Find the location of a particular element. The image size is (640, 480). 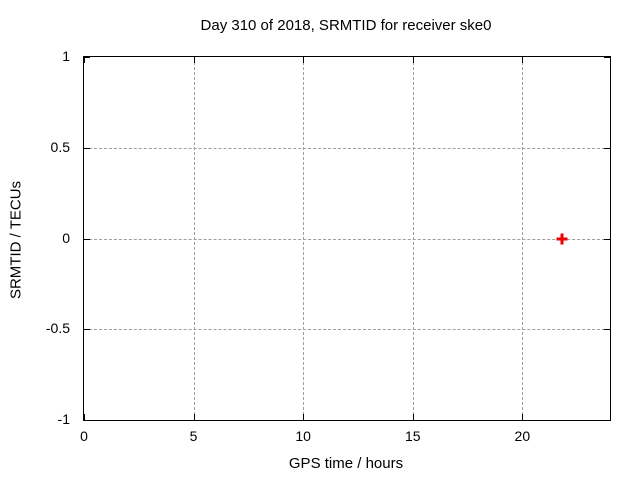

y-tick-label: -1 is located at coordinates (63, 419).